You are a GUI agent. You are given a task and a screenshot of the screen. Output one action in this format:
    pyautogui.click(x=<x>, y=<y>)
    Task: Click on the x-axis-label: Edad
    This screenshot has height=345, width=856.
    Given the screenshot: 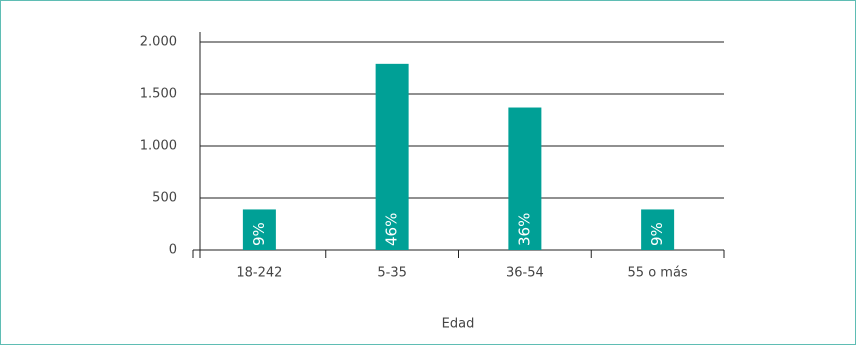 What is the action you would take?
    pyautogui.click(x=458, y=324)
    